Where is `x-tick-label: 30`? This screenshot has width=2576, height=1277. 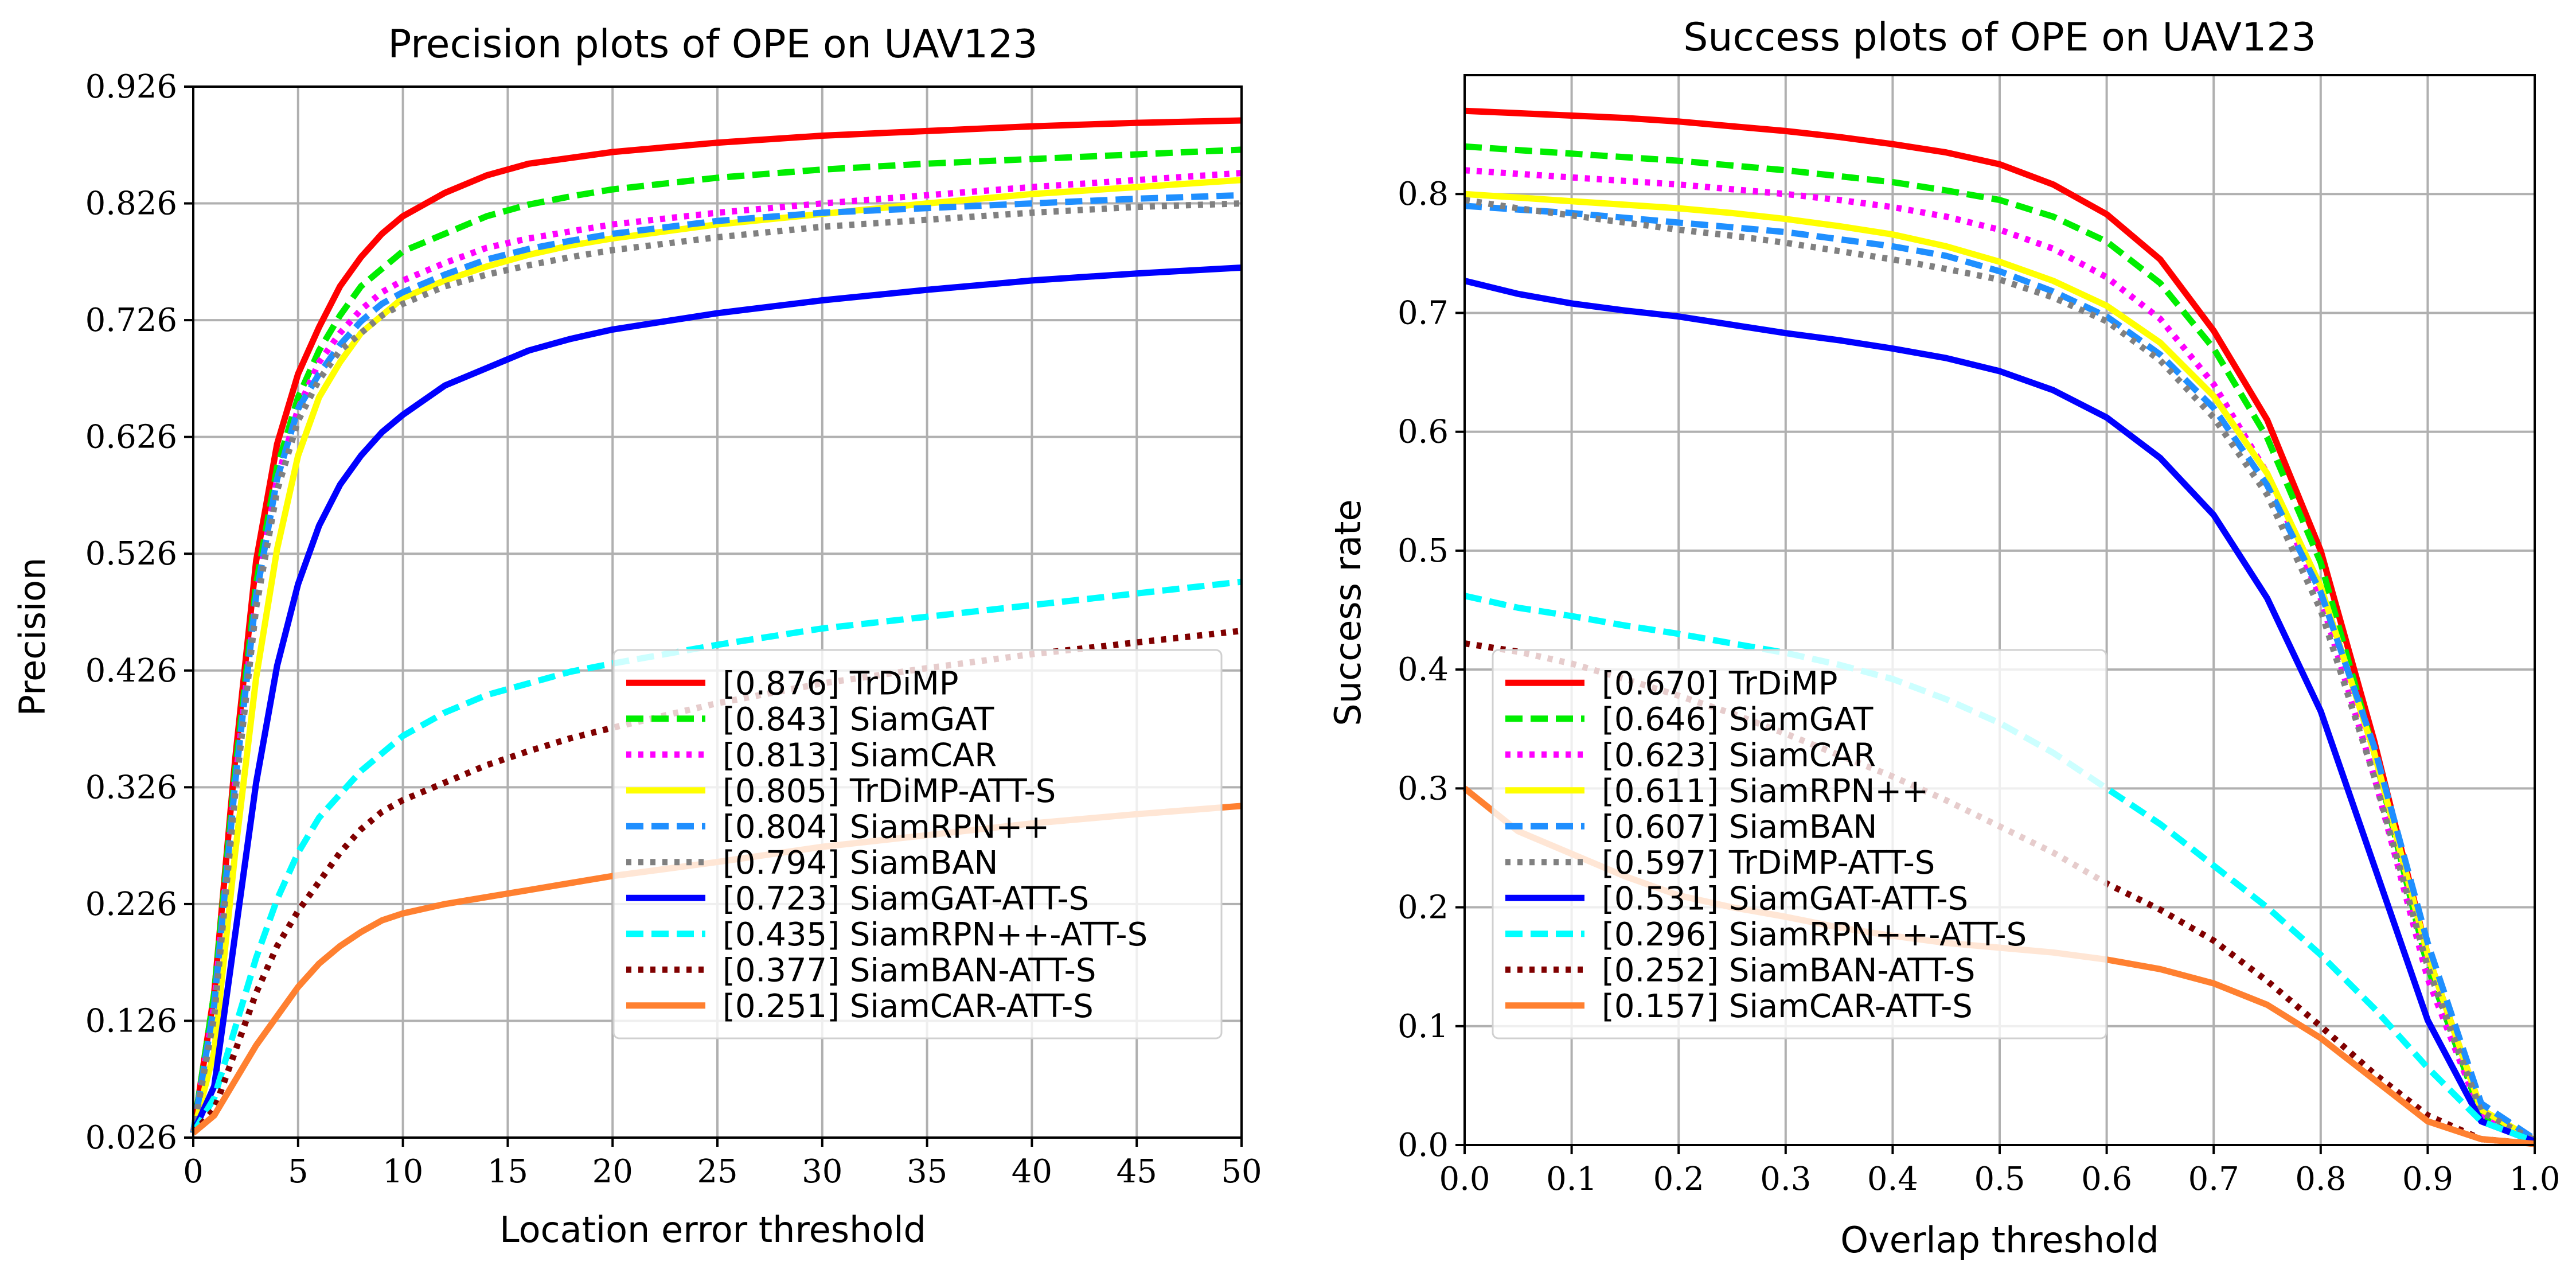 x-tick-label: 30 is located at coordinates (822, 1171).